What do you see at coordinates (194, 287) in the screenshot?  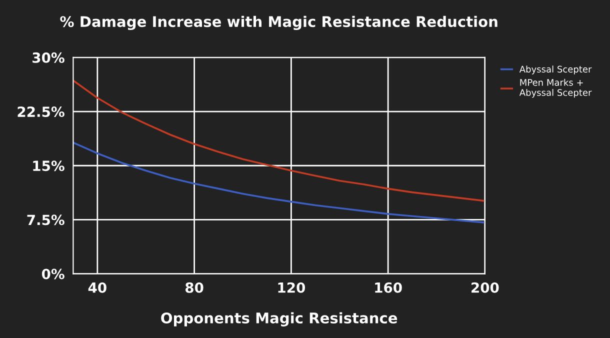 I see `x-tick-label: 80` at bounding box center [194, 287].